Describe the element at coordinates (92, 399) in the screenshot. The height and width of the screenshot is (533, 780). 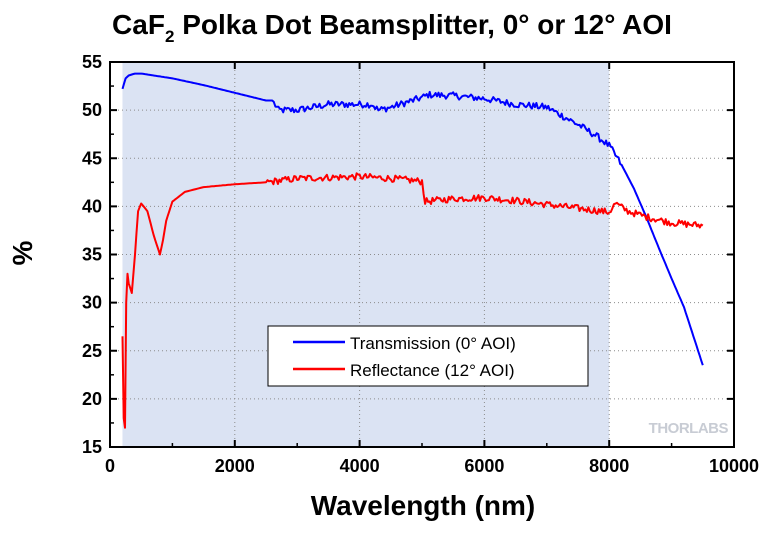
I see `y-tick-label: 20` at that location.